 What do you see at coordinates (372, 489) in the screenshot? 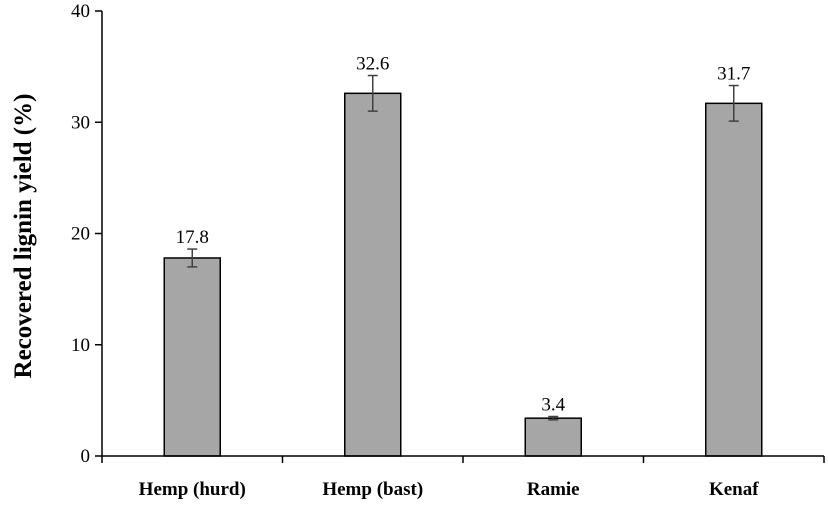
I see `x-tick-label: Hemp (bast)` at bounding box center [372, 489].